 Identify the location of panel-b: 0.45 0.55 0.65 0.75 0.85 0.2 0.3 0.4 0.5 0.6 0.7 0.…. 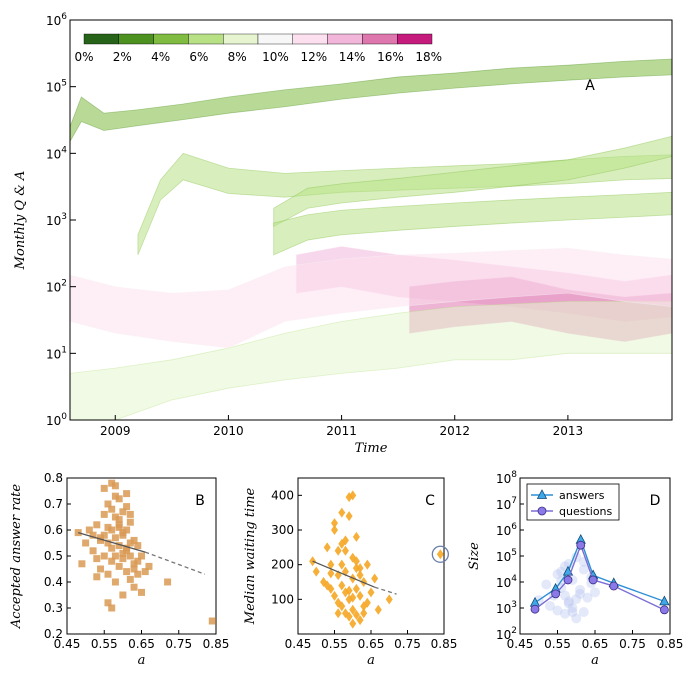
(119, 569).